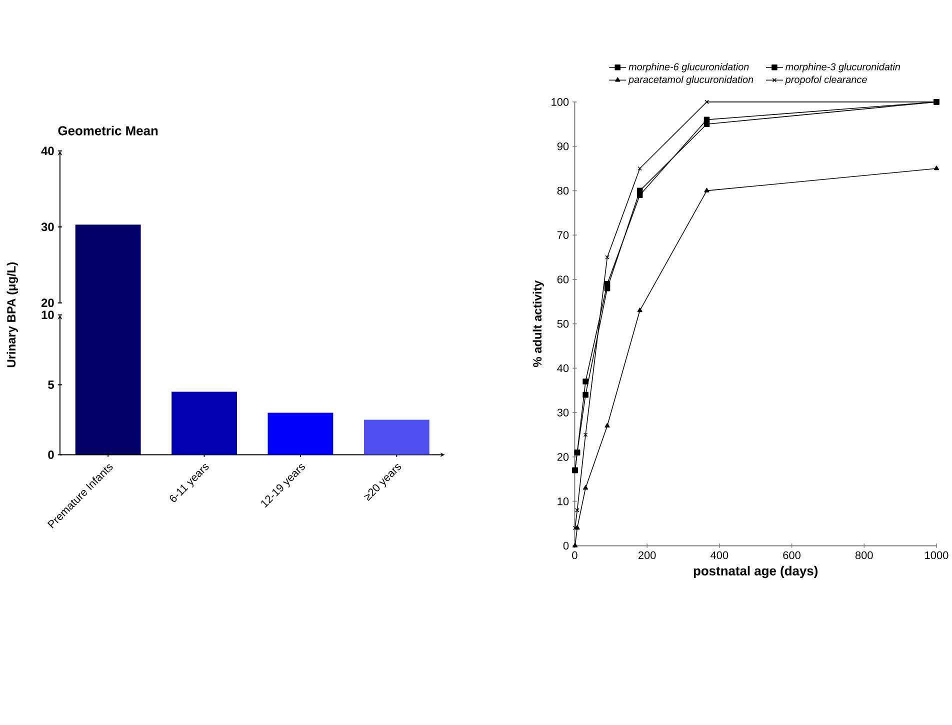  What do you see at coordinates (864, 556) in the screenshot?
I see `x-tick-label: 800` at bounding box center [864, 556].